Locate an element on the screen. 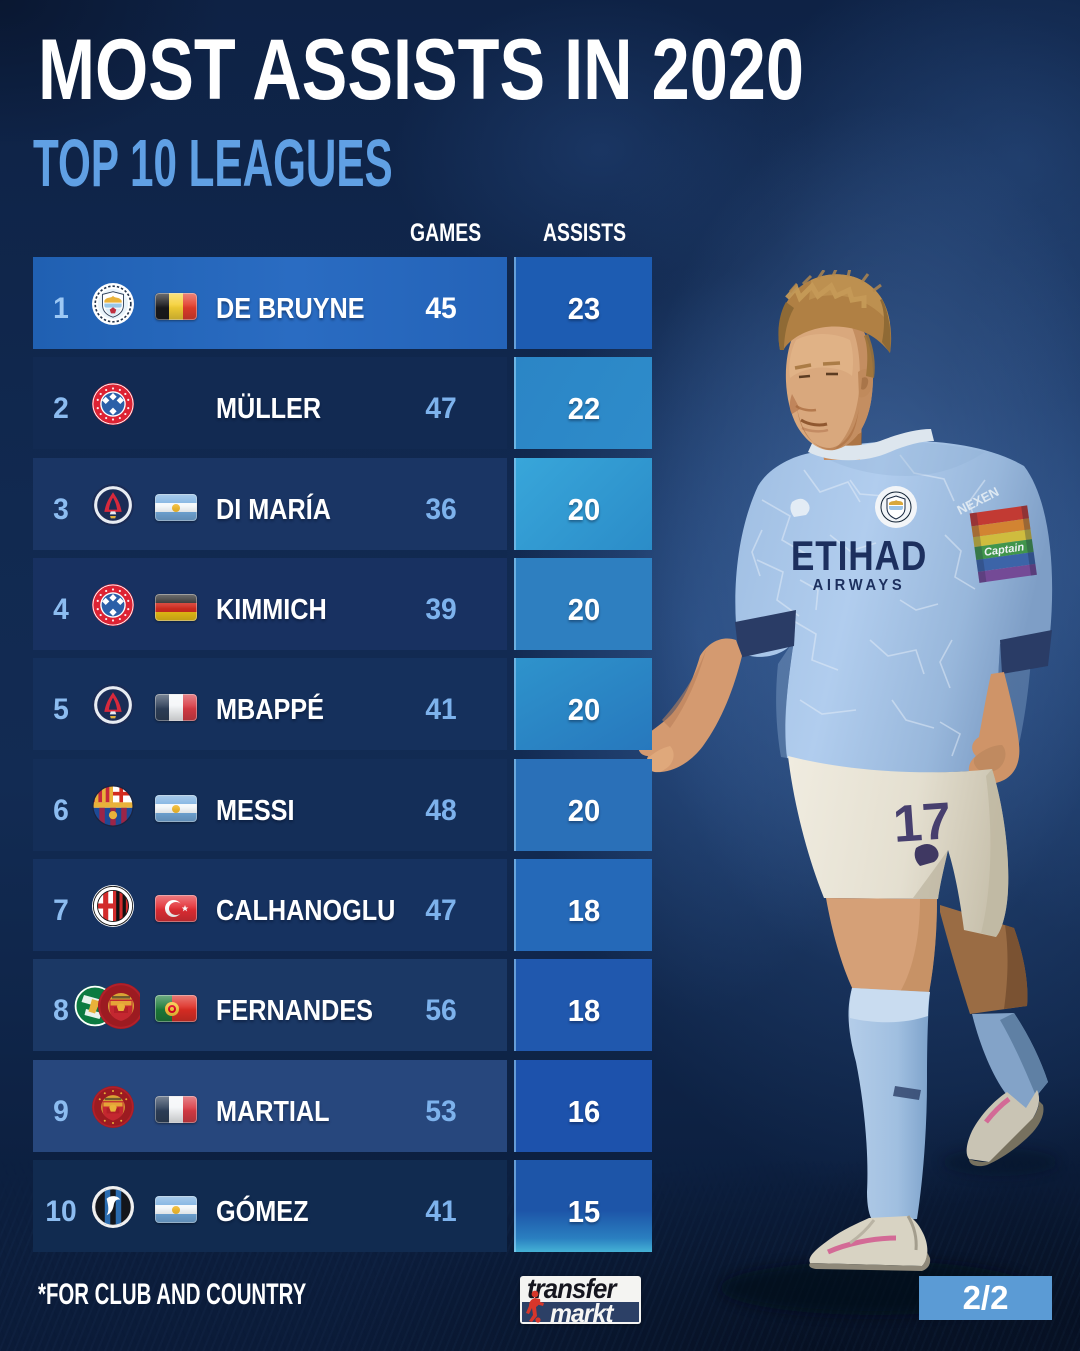  svg-text: 17 is located at coordinates (922, 823).